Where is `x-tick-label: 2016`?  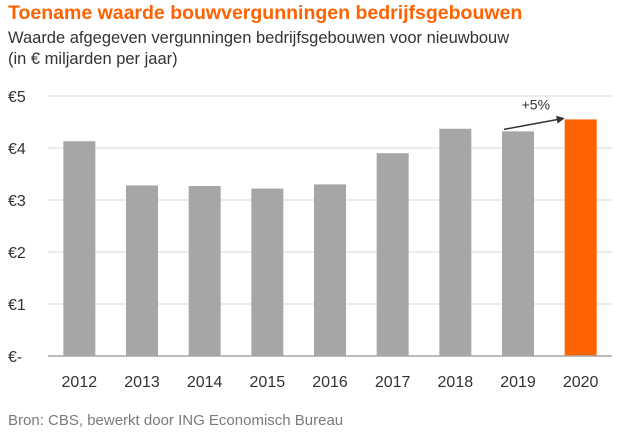
x-tick-label: 2016 is located at coordinates (330, 382).